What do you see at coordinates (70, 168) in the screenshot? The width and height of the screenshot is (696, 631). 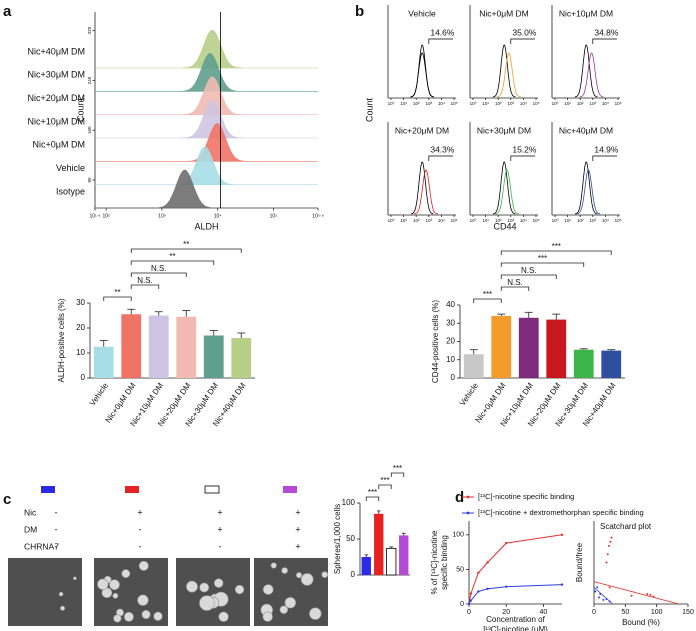 I see `series-label: Vehicle` at bounding box center [70, 168].